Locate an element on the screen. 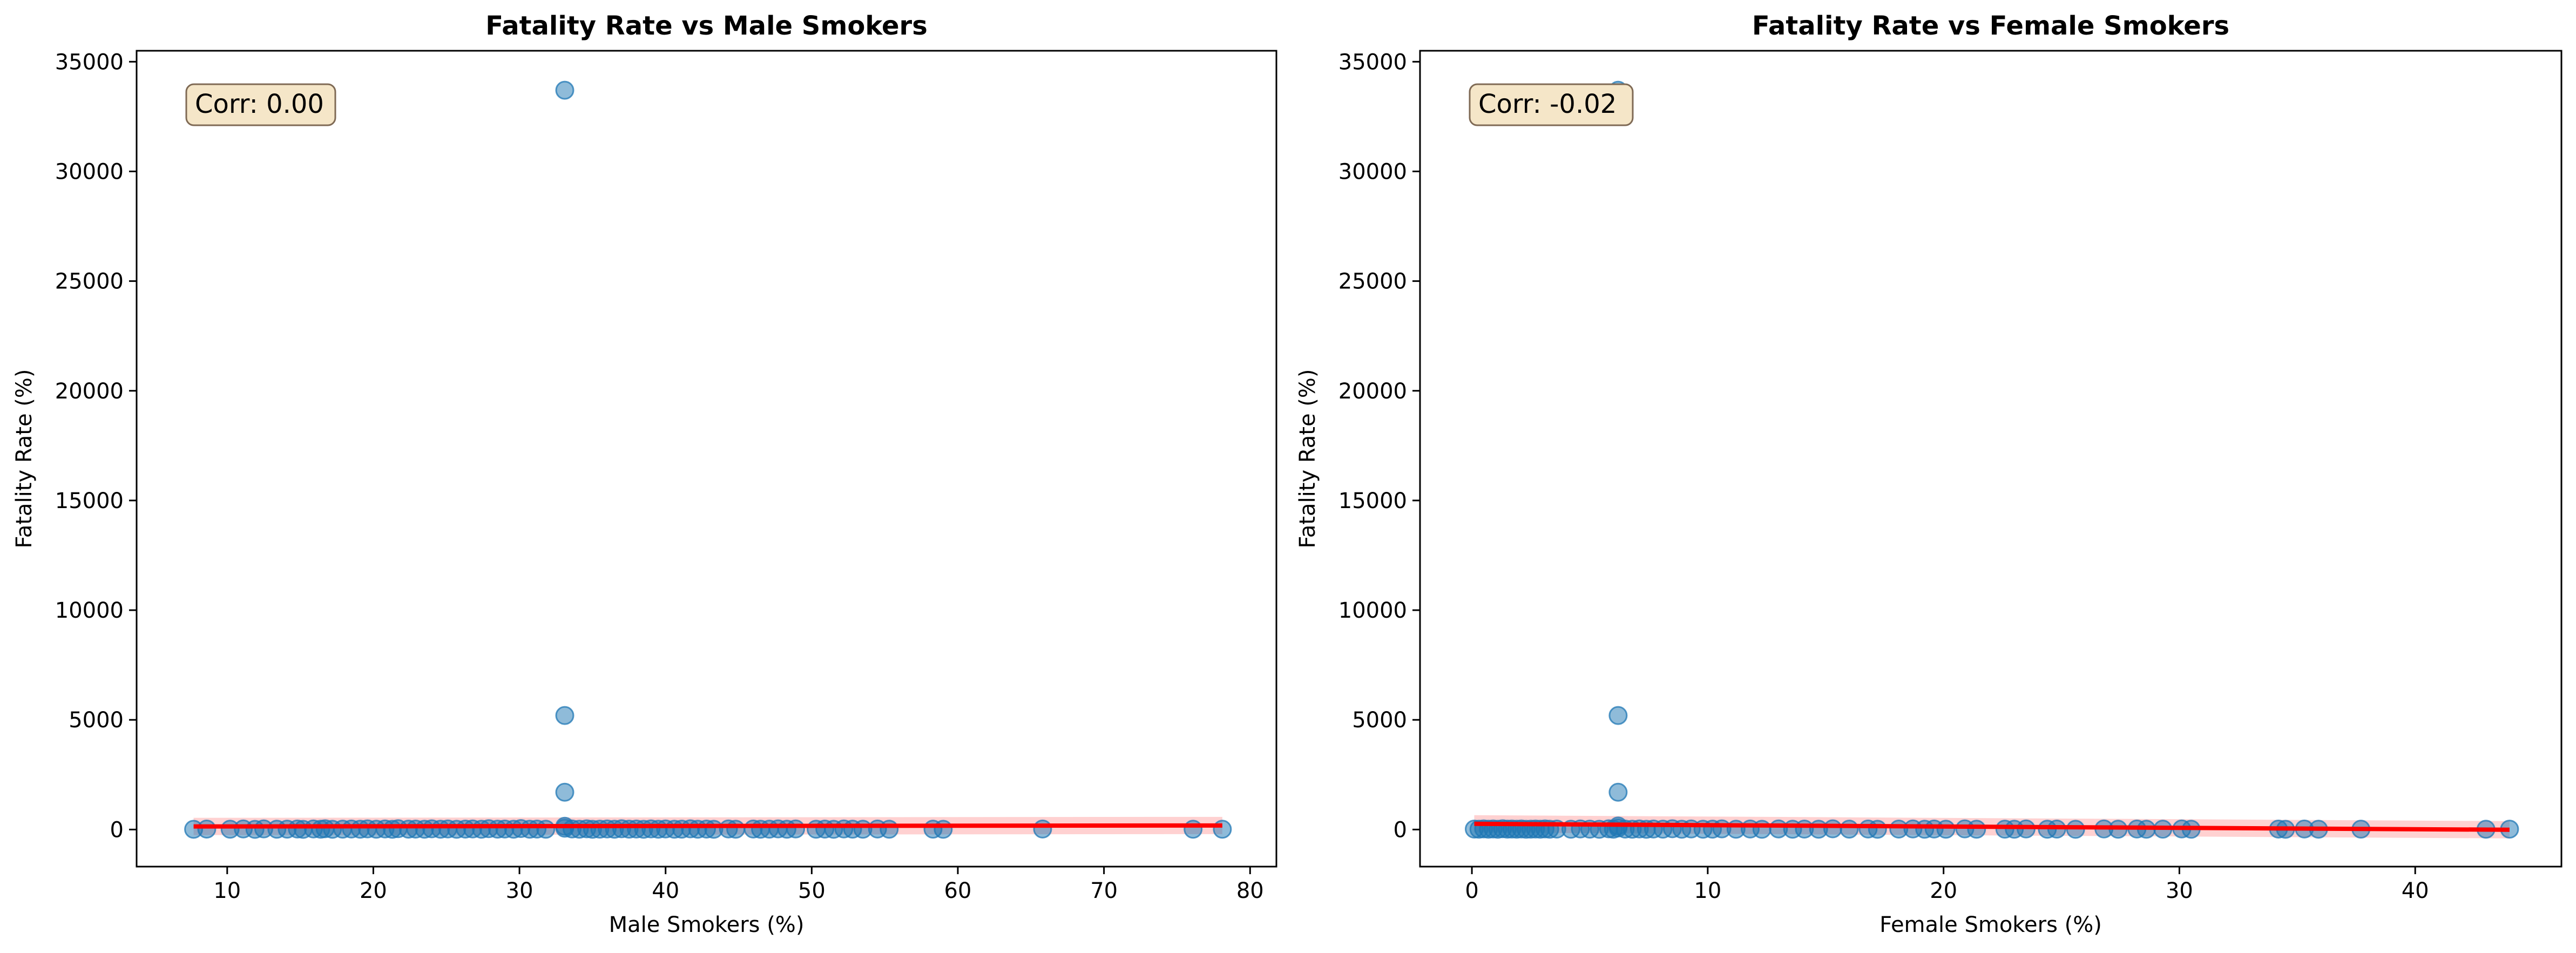 The image size is (2576, 953). x-axis-label: Male Smokers (%) is located at coordinates (706, 925).